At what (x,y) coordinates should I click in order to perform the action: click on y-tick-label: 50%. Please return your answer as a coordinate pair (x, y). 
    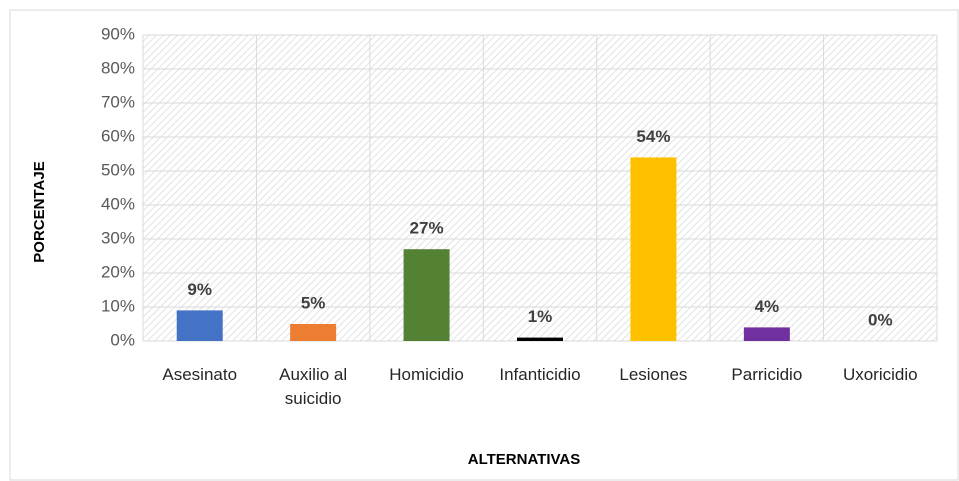
    Looking at the image, I should click on (118, 169).